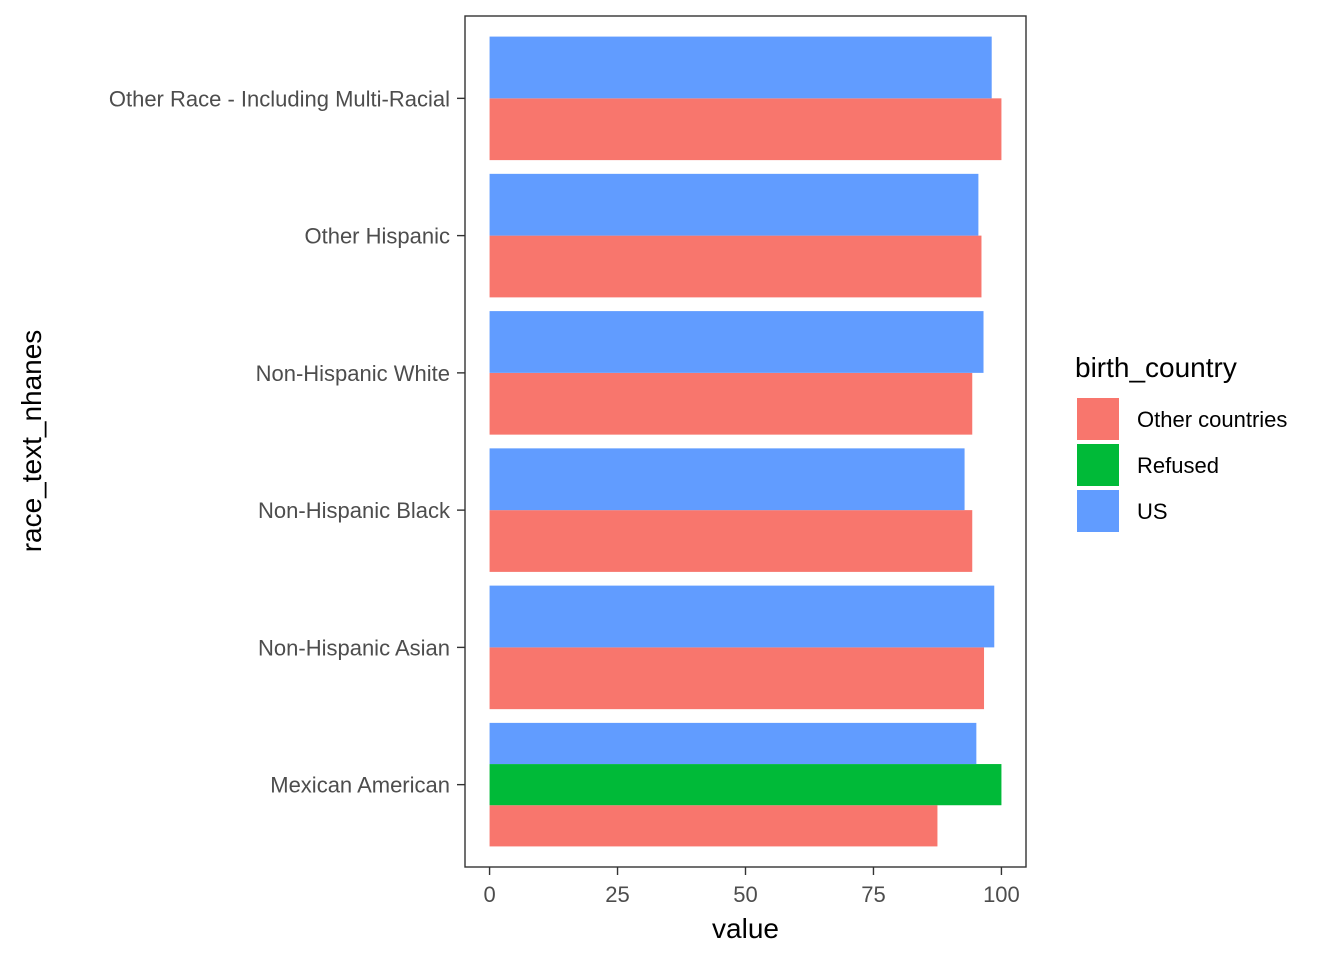  I want to click on y-axis-title: race_text_nhanes, so click(31, 441).